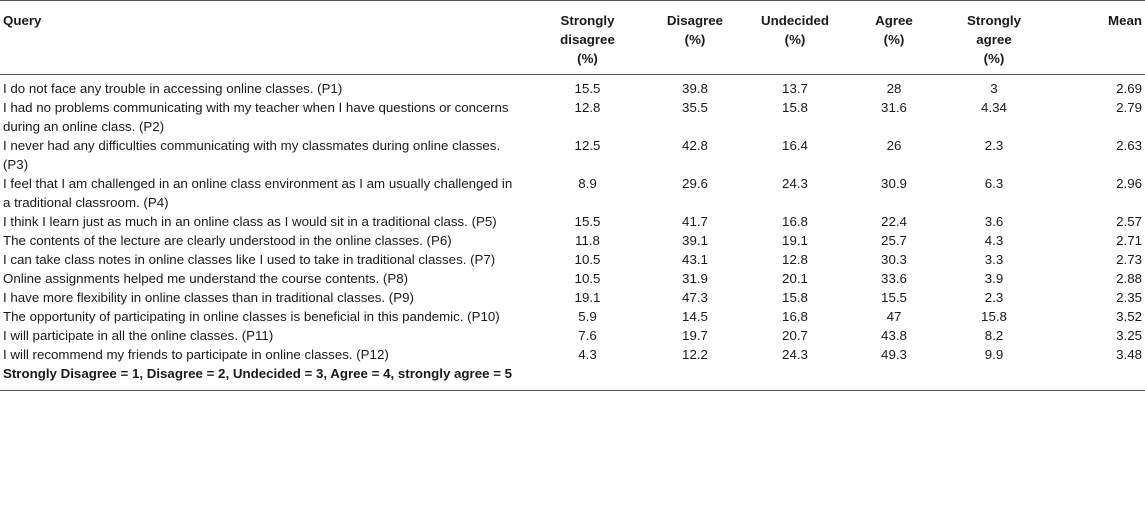 The image size is (1145, 508). What do you see at coordinates (1129, 145) in the screenshot?
I see `cell-mean: 2.63` at bounding box center [1129, 145].